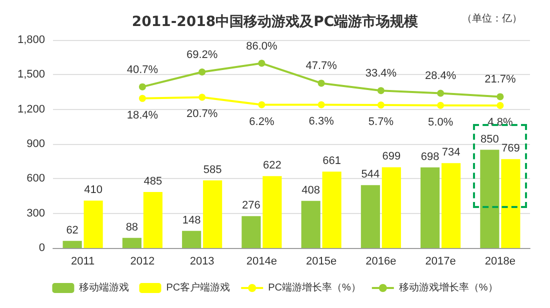 The height and width of the screenshot is (308, 550). Describe the element at coordinates (262, 46) in the screenshot. I see `data-label: 86.0%` at that location.